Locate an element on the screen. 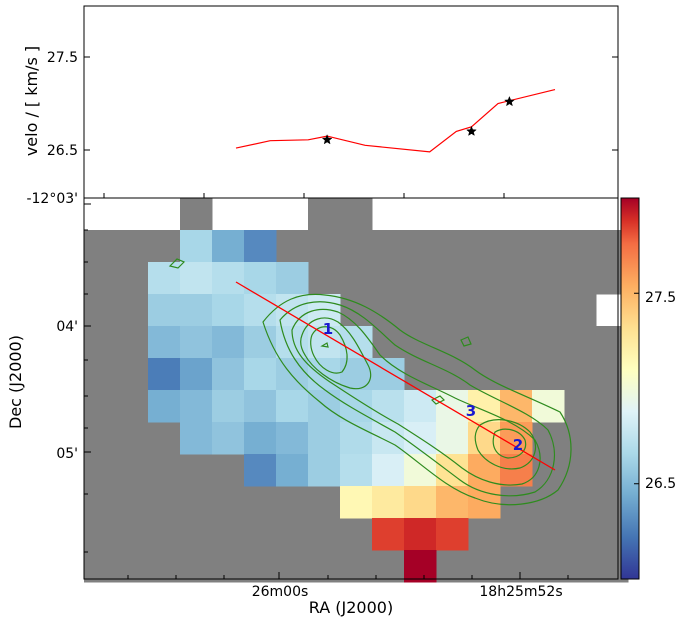 Image resolution: width=680 pixels, height=619 pixels. map-ylabel: Dec (J2000) is located at coordinates (15, 382).